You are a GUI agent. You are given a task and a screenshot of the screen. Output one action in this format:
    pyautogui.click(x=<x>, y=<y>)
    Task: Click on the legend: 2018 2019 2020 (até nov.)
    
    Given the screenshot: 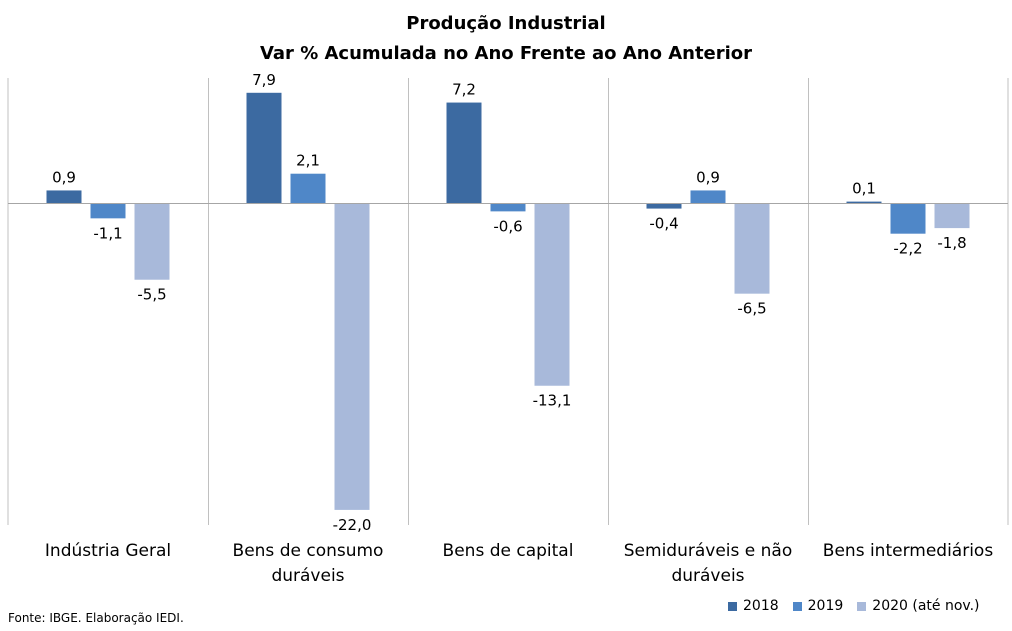 What is the action you would take?
    pyautogui.click(x=854, y=606)
    